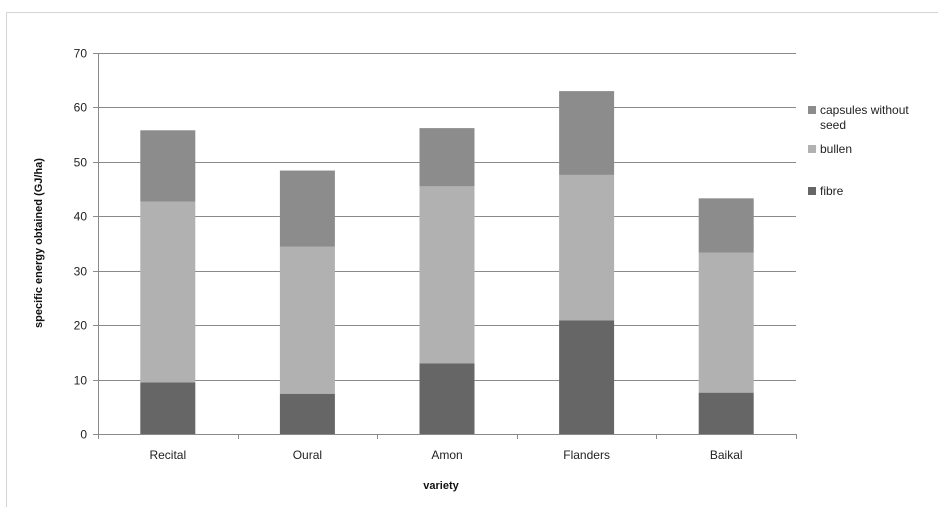  What do you see at coordinates (726, 455) in the screenshot?
I see `x-tick-label: Baikal` at bounding box center [726, 455].